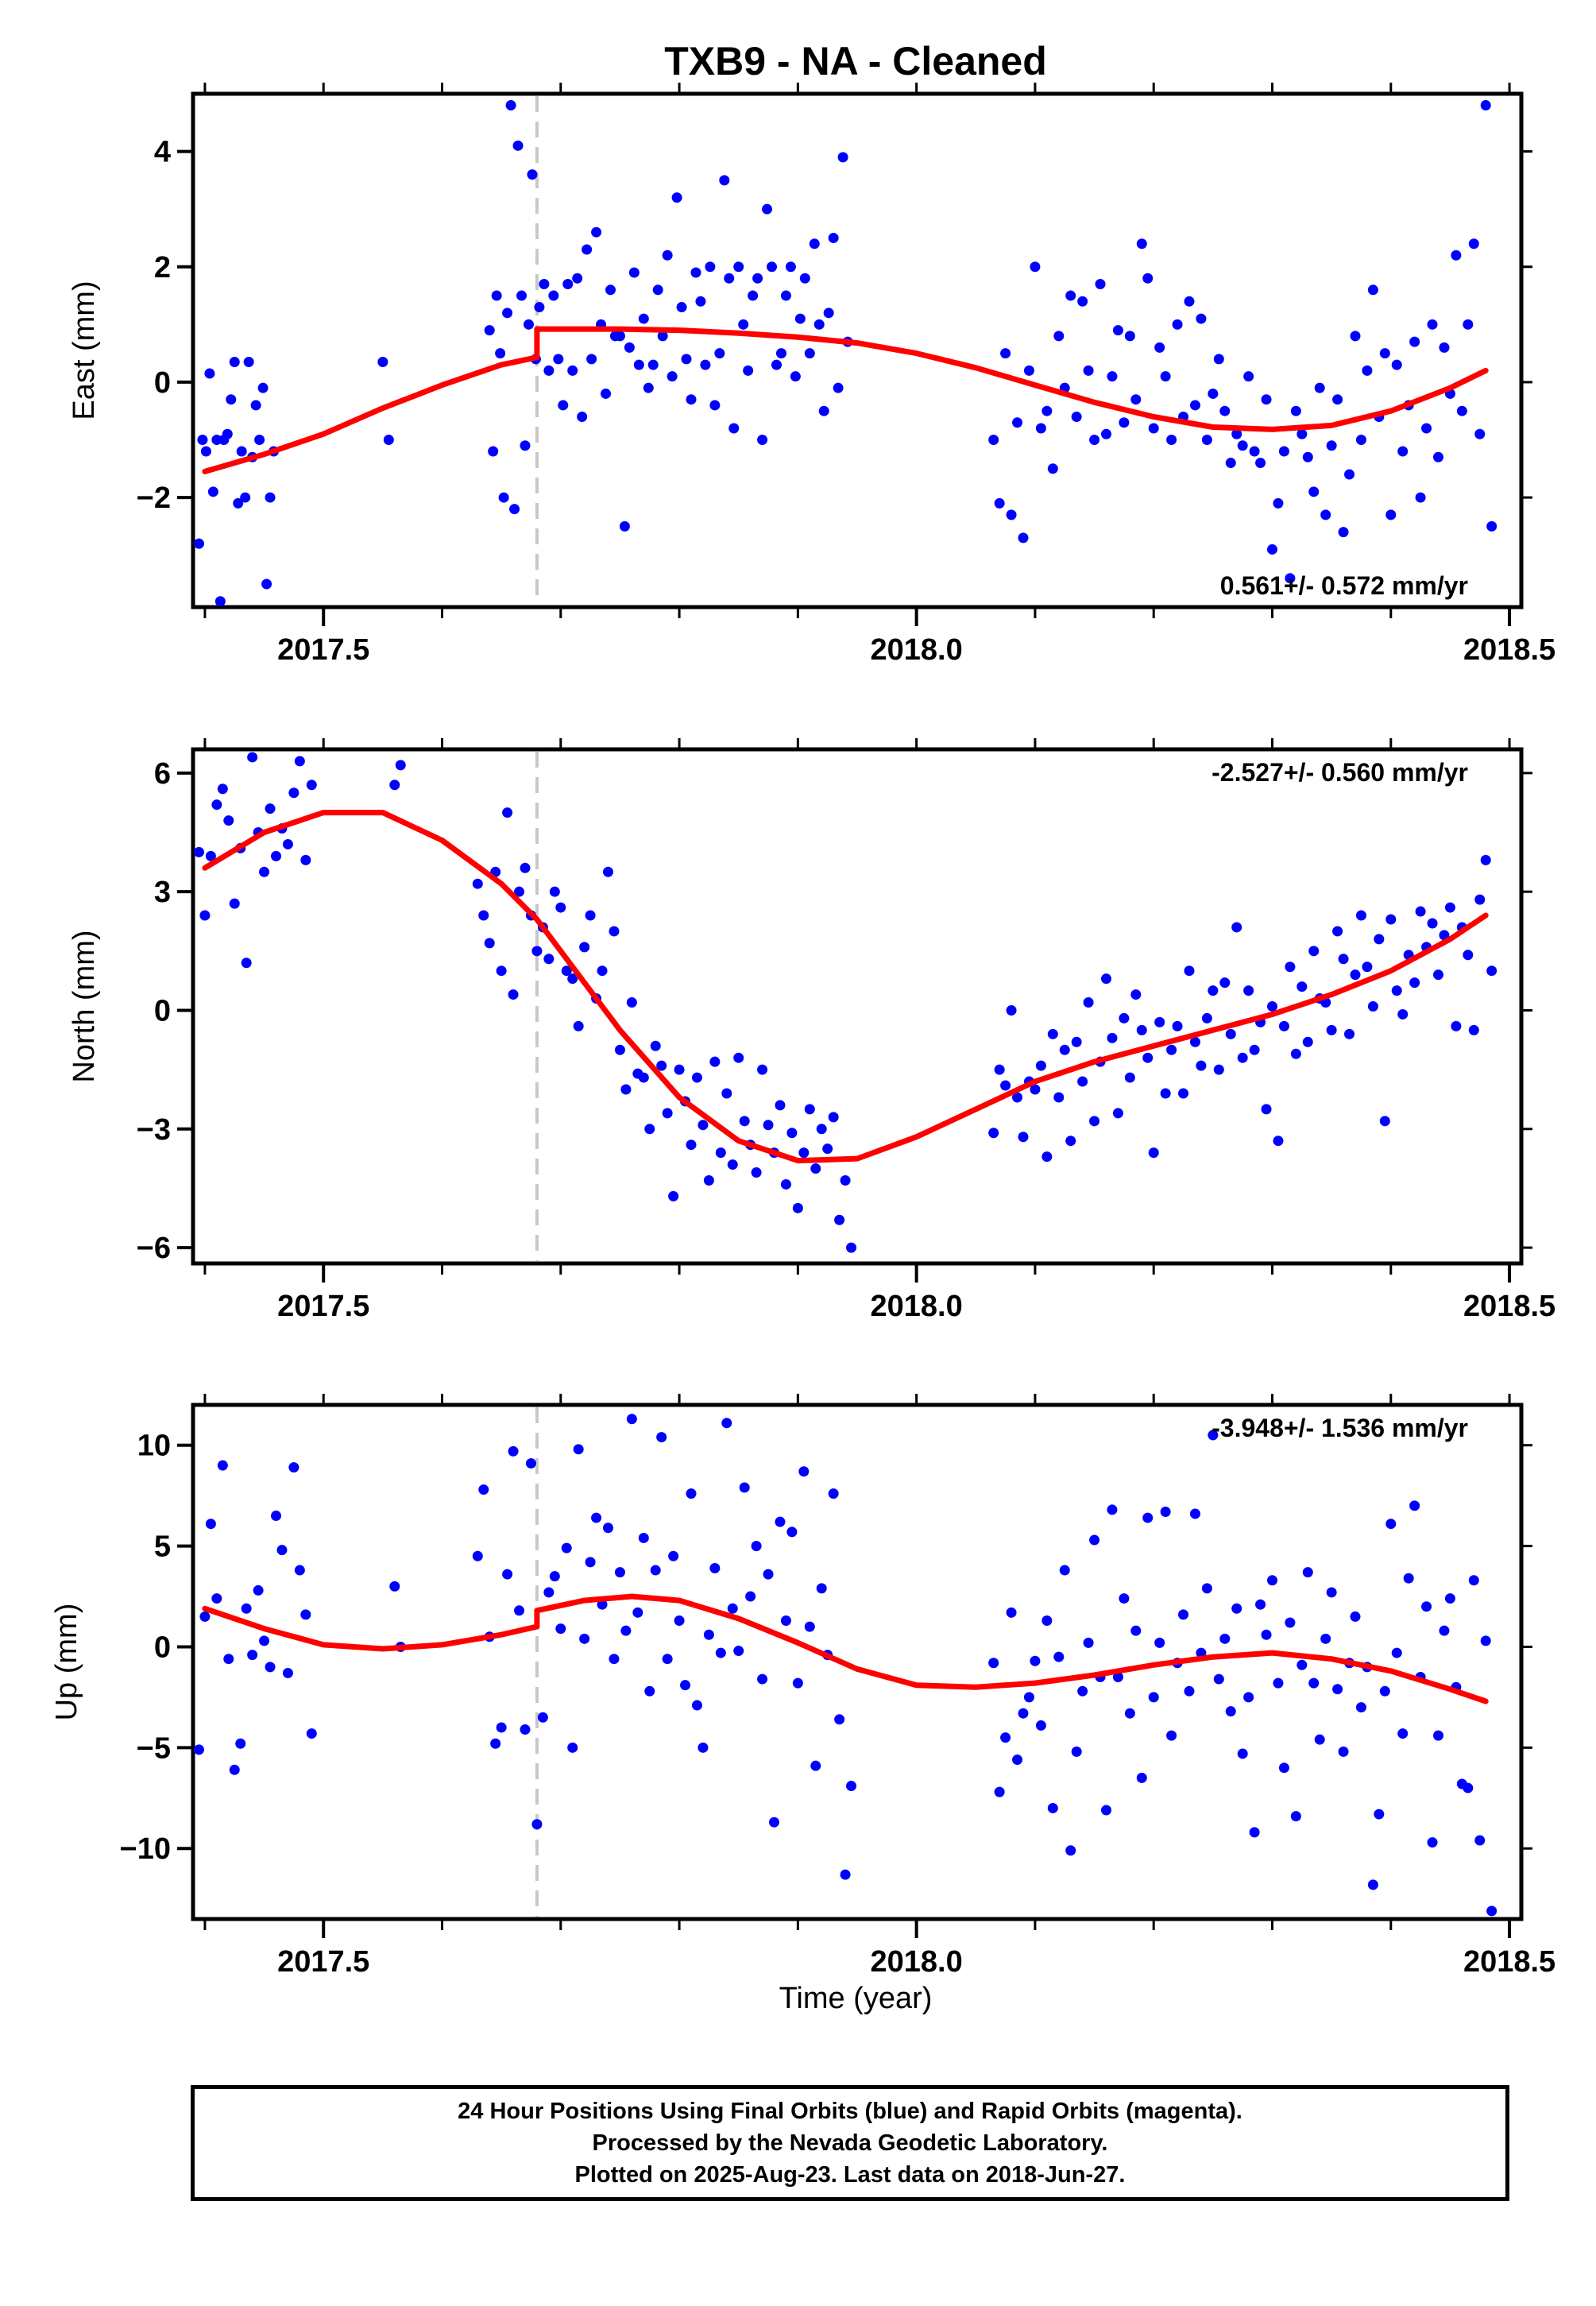  I want to click on y-tick-label: 4, so click(162, 152).